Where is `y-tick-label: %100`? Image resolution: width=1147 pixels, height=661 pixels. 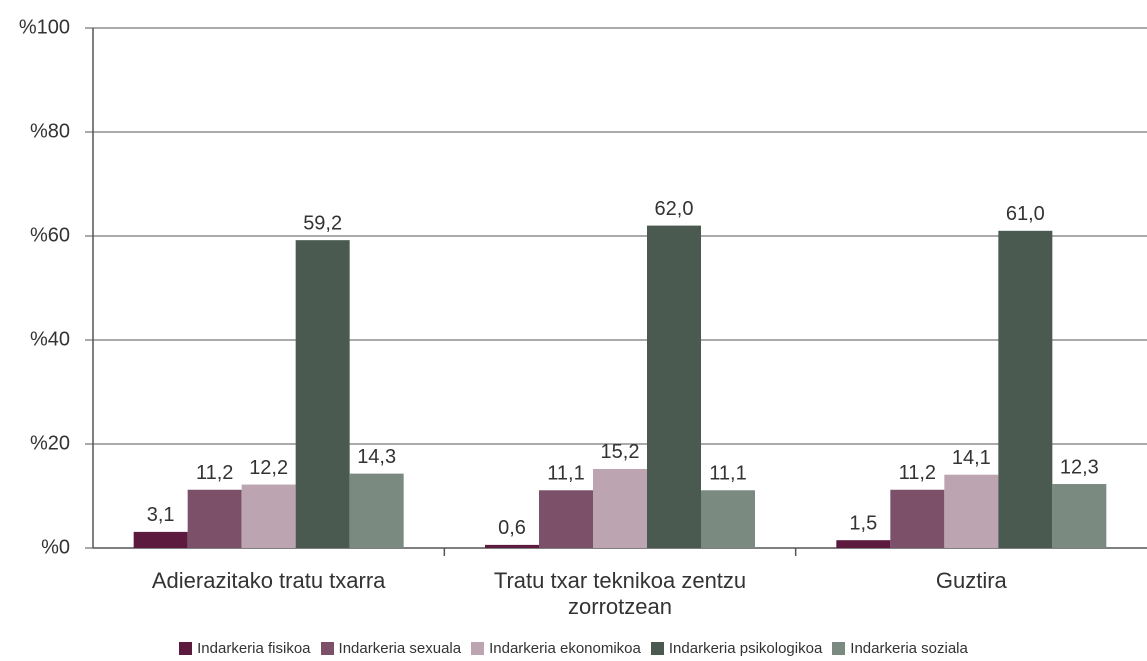
y-tick-label: %100 is located at coordinates (44, 27).